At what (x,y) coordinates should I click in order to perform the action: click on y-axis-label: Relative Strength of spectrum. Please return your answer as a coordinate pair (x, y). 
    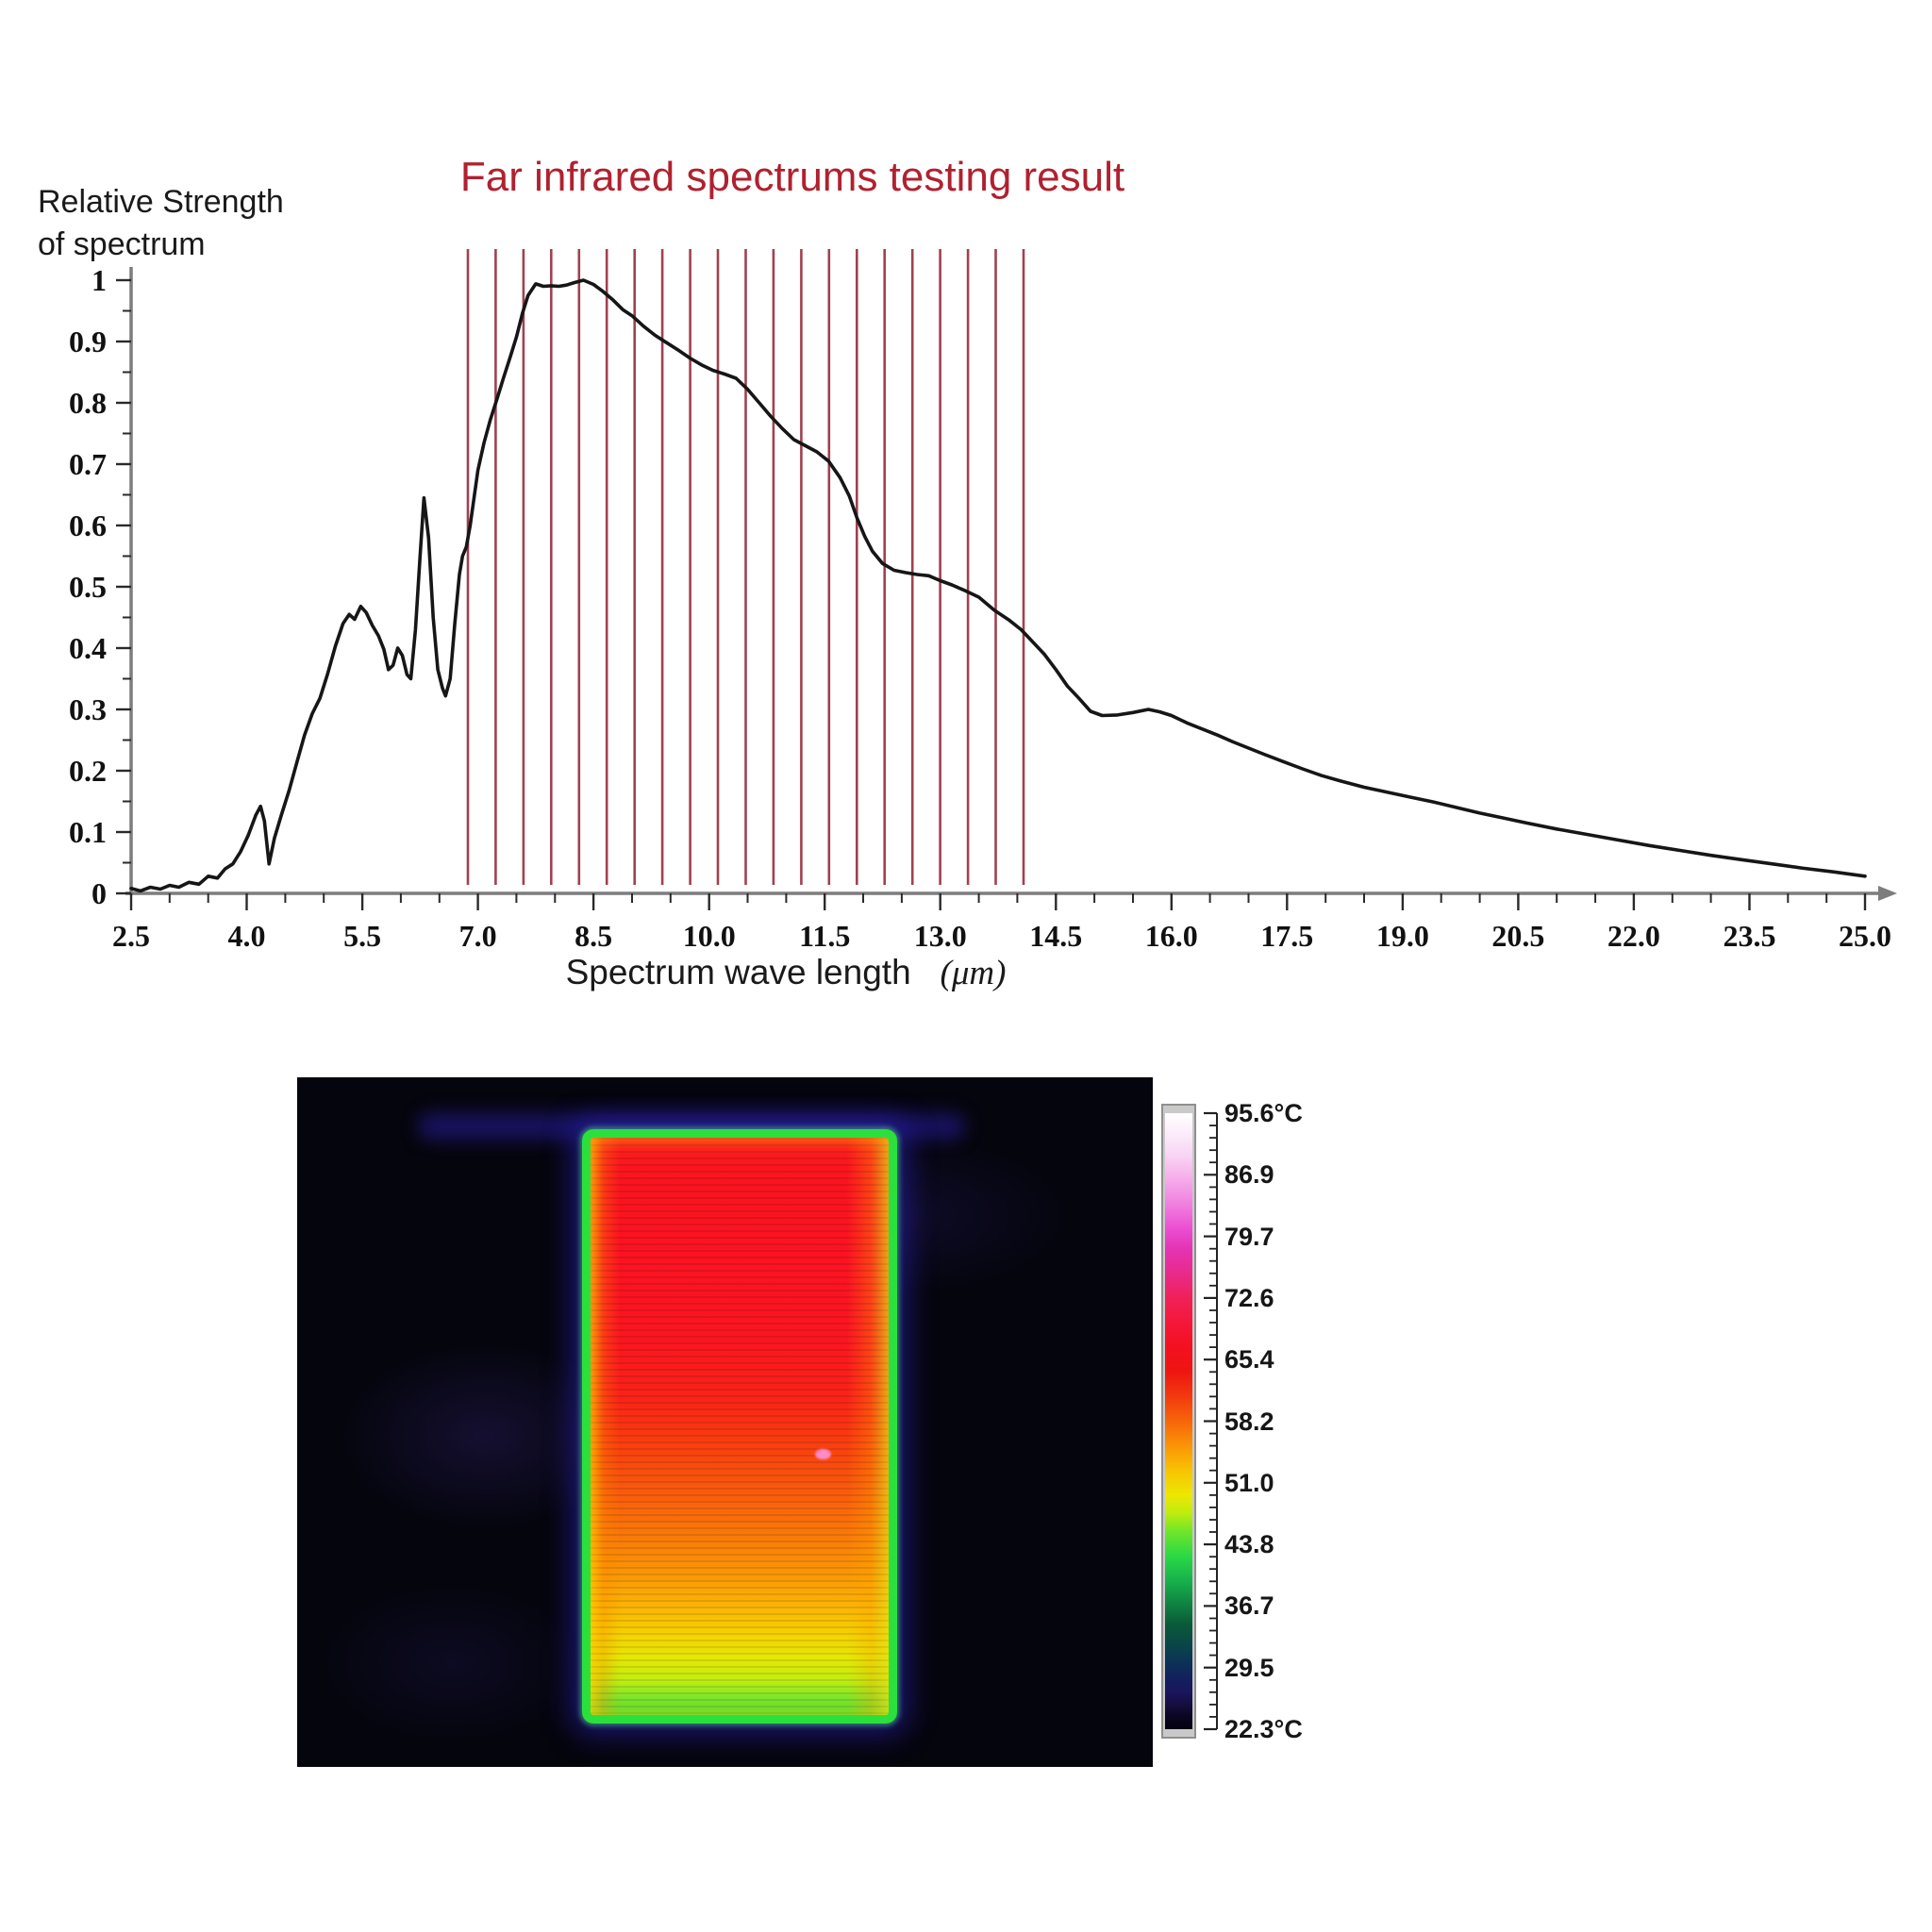
    Looking at the image, I should click on (161, 224).